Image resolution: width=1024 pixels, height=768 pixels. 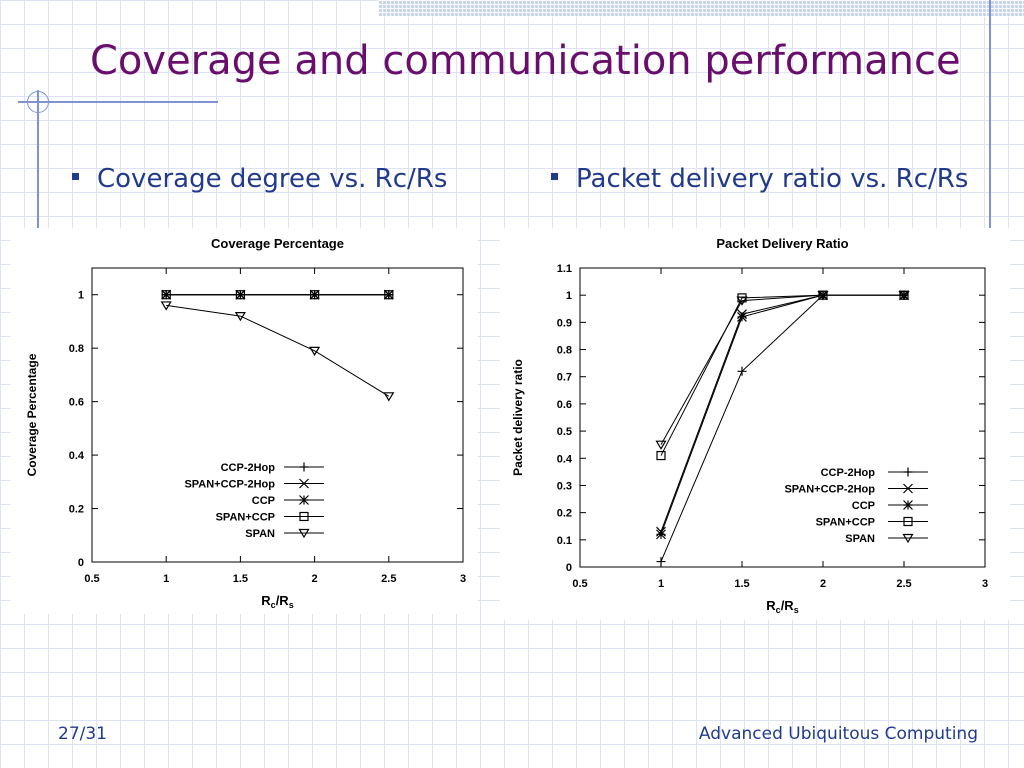 I want to click on y-axis-label: Coverage Percentage, so click(x=32, y=414).